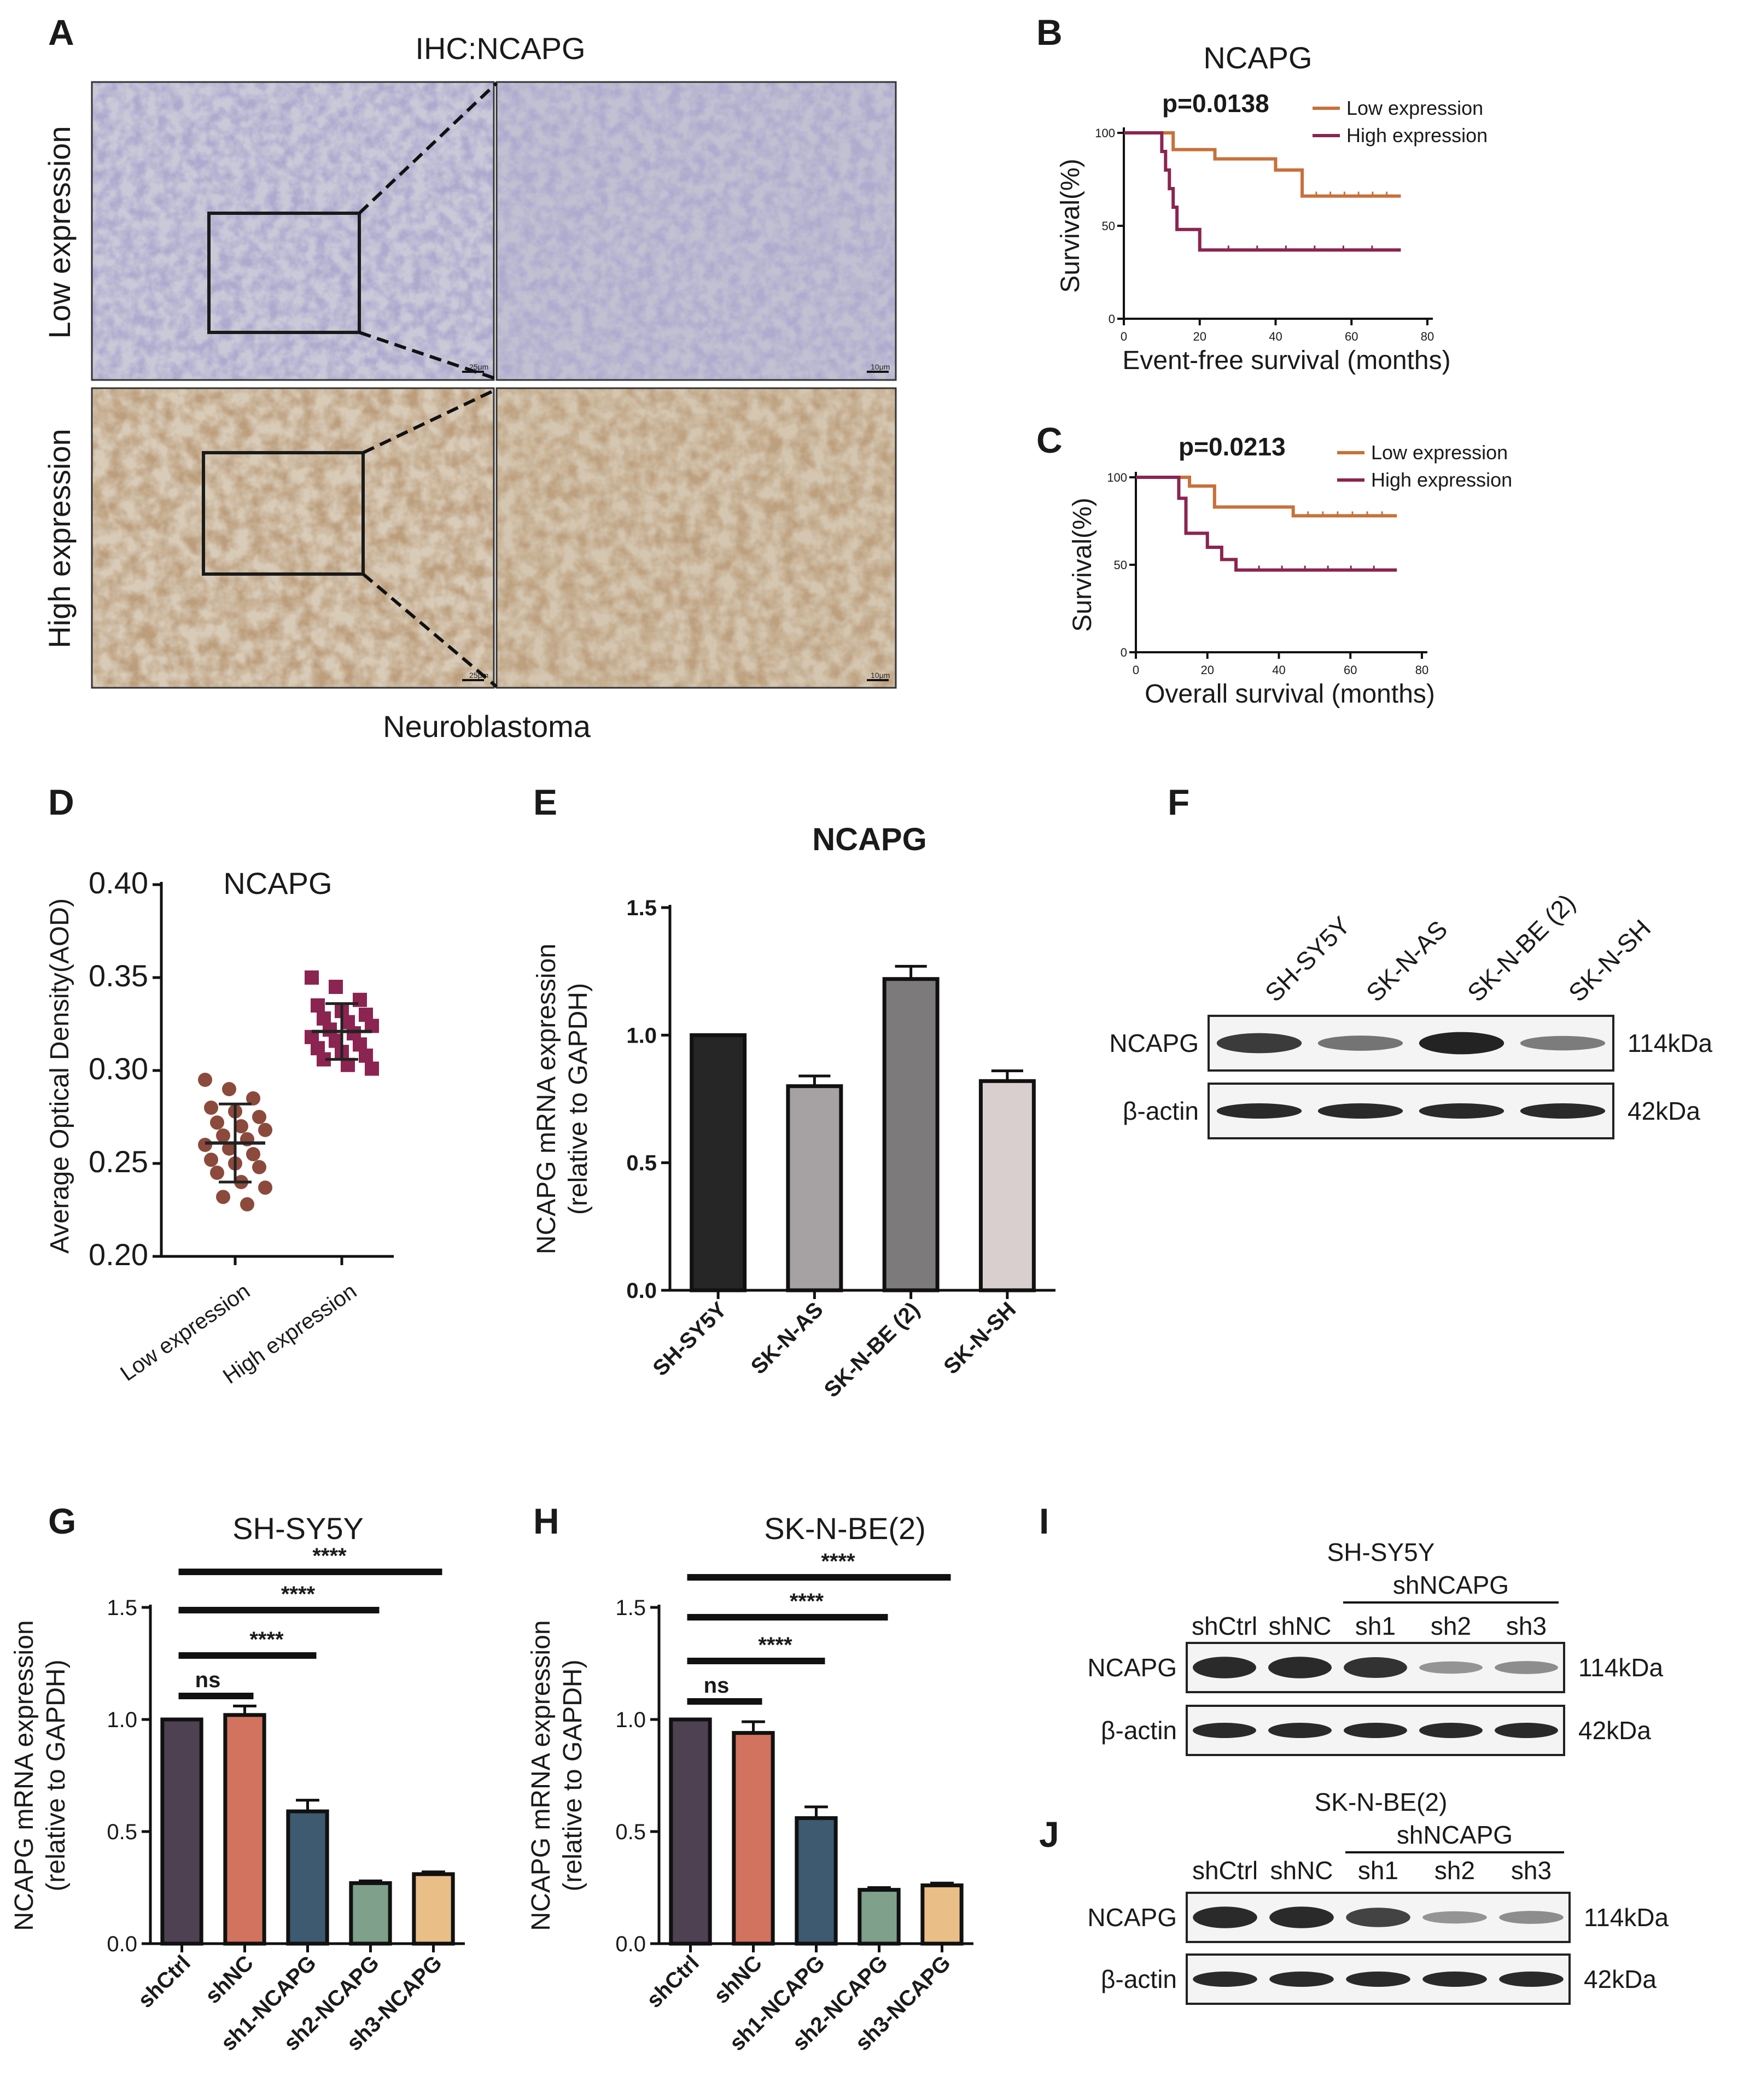 The height and width of the screenshot is (2100, 1738). I want to click on p-value-annotation: p=0.0138, so click(1215, 103).